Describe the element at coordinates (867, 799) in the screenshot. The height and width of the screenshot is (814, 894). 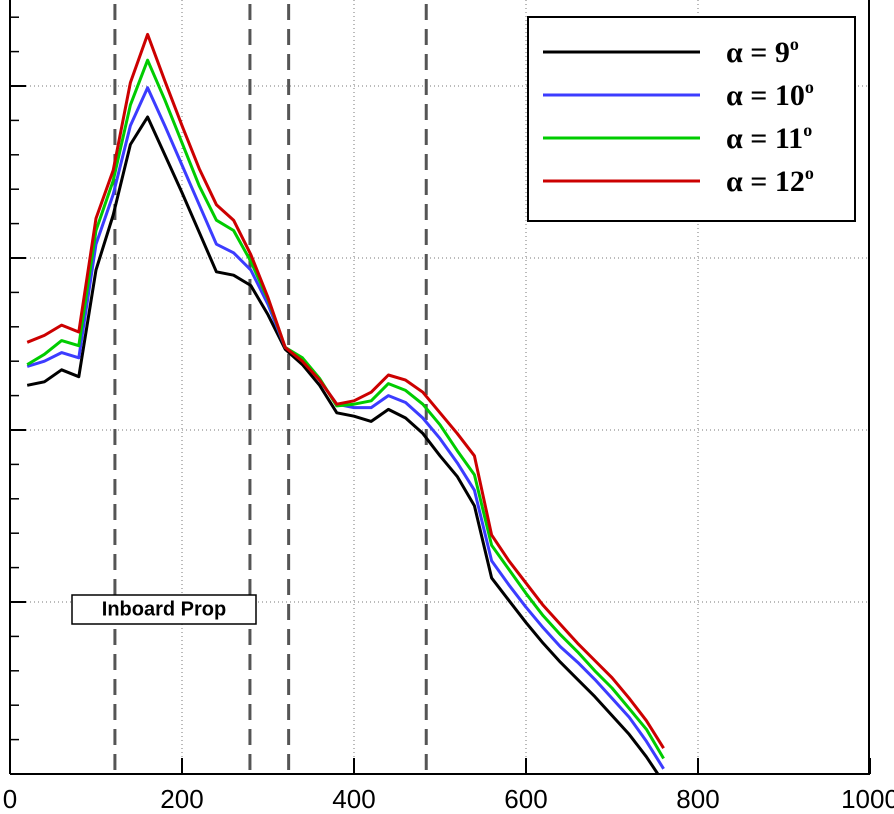
I see `x-tick-label: 1000` at that location.